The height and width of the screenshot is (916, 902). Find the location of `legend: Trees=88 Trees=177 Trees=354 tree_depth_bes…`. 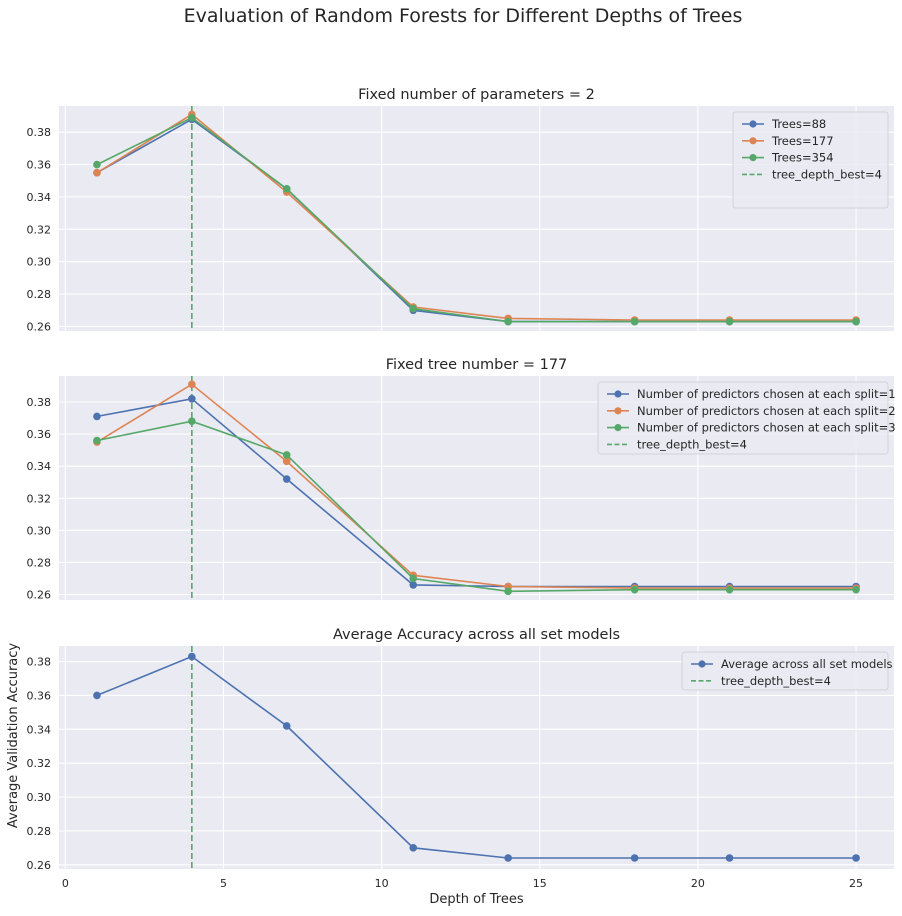

legend: Trees=88 Trees=177 Trees=354 tree_depth_bes… is located at coordinates (810, 160).